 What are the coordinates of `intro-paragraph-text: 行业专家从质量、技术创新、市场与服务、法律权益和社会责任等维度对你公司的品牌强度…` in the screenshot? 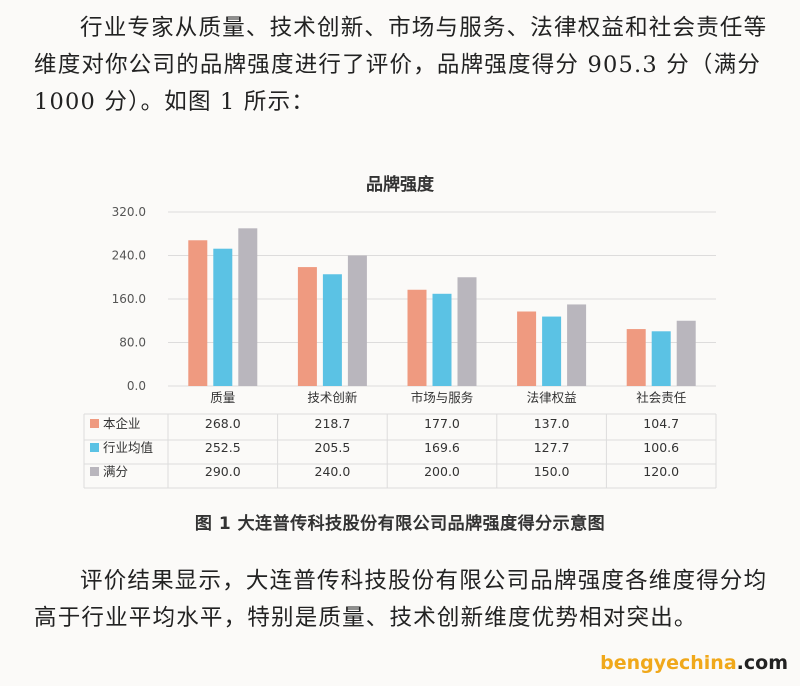 It's located at (401, 65).